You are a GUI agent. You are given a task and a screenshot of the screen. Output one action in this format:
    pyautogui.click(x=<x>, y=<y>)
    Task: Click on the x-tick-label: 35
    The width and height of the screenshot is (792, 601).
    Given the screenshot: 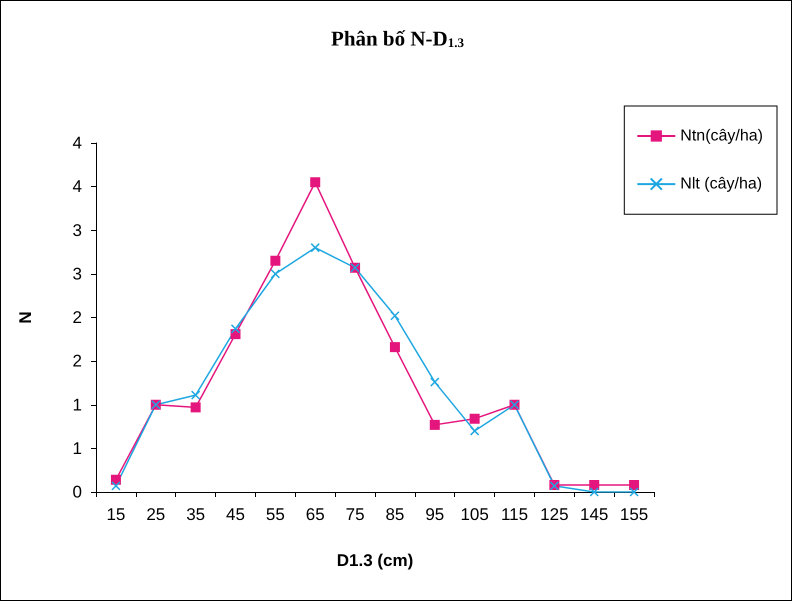 What is the action you would take?
    pyautogui.click(x=196, y=514)
    